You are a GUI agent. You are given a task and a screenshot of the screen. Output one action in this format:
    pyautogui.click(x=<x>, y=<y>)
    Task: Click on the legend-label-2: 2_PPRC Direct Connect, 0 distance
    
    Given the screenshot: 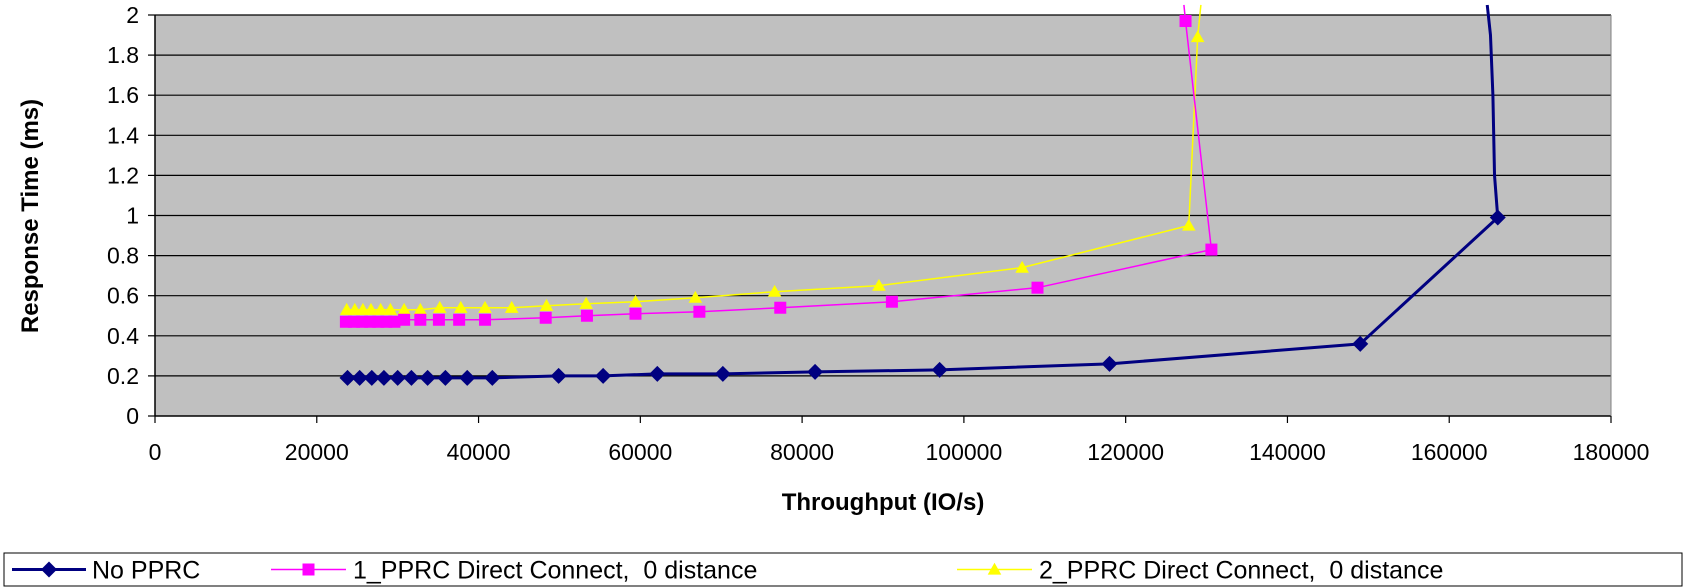 What is the action you would take?
    pyautogui.click(x=1241, y=571)
    